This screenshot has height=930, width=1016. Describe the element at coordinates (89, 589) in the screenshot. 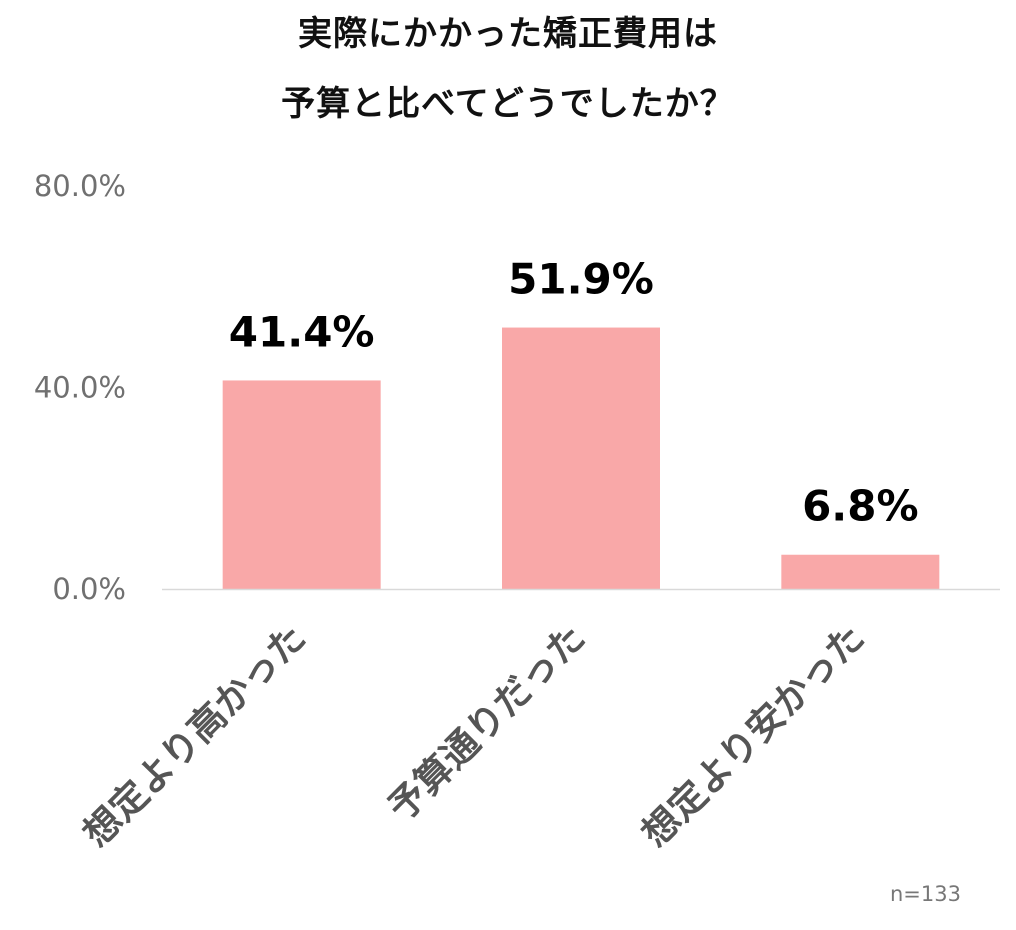

I see `y-tick-label: 0.0%` at that location.